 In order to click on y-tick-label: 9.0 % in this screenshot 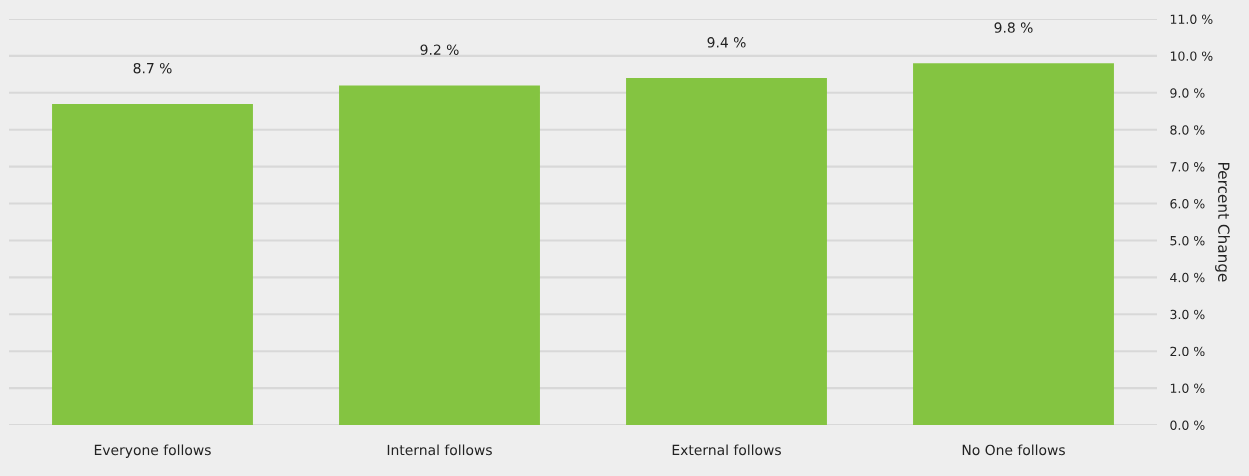, I will do `click(1187, 93)`.